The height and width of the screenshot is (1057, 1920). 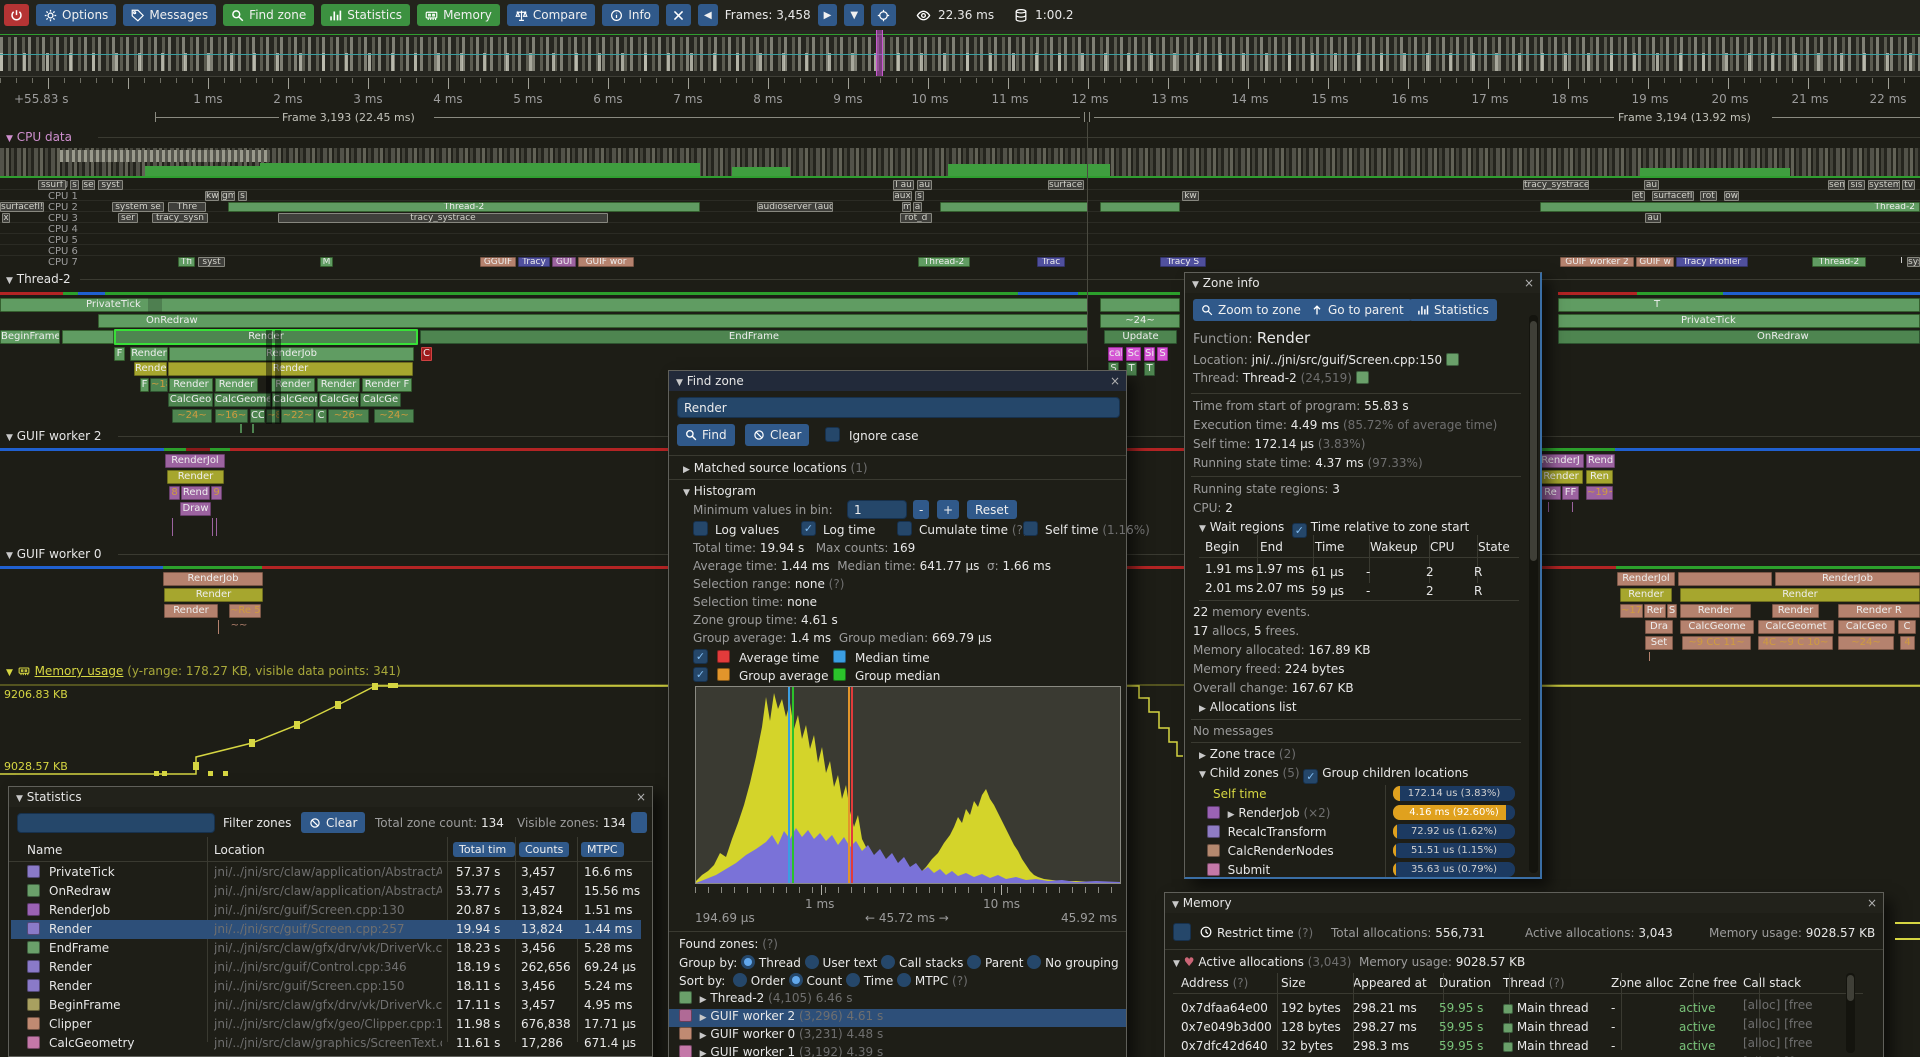 I want to click on matched-source-locations: ▶ Matched source locations (1), so click(x=775, y=468).